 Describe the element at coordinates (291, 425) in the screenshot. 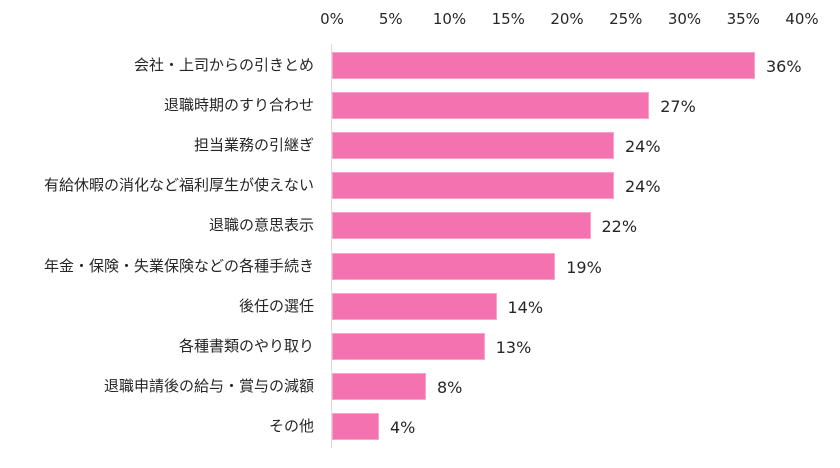

I see `category-label: その他` at that location.